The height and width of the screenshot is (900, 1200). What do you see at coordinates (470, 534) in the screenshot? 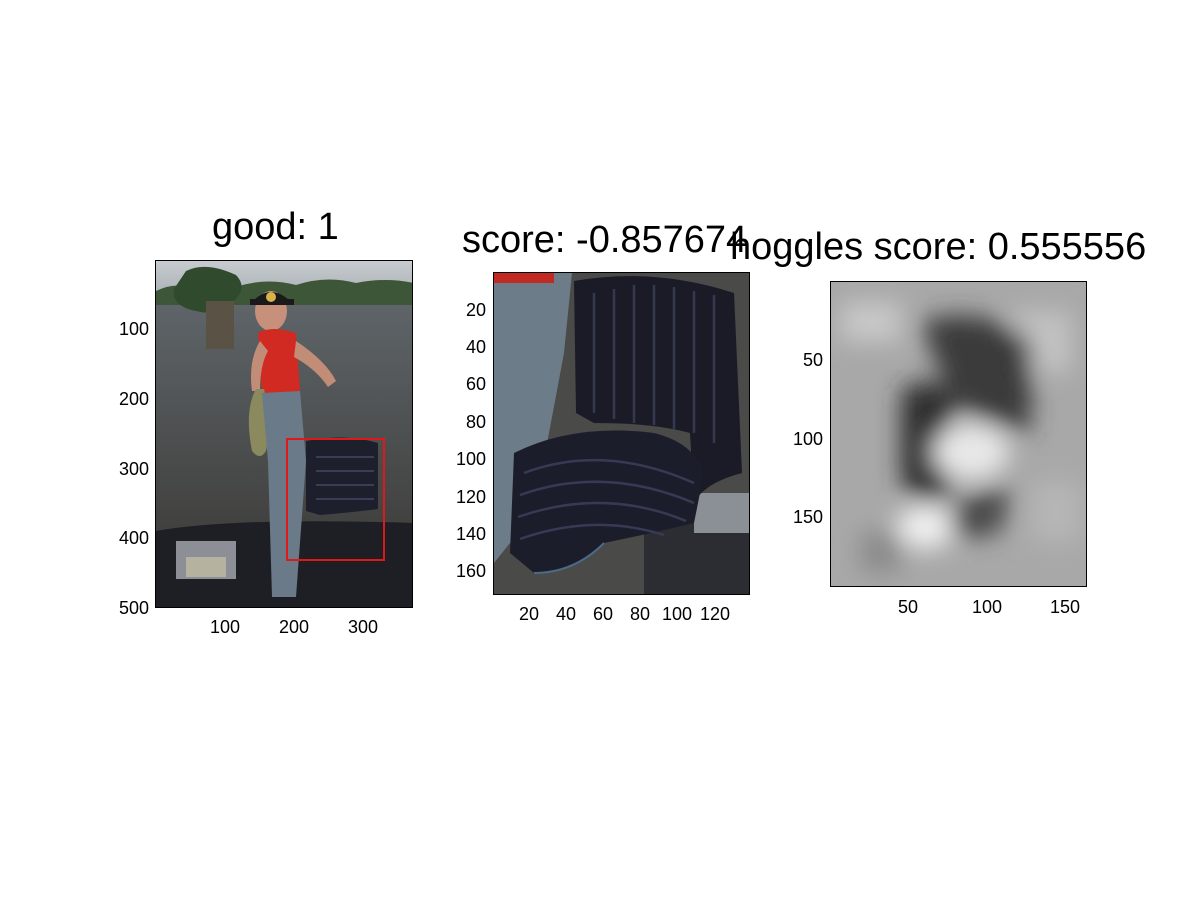
I see `panel2-ytick: 140` at bounding box center [470, 534].